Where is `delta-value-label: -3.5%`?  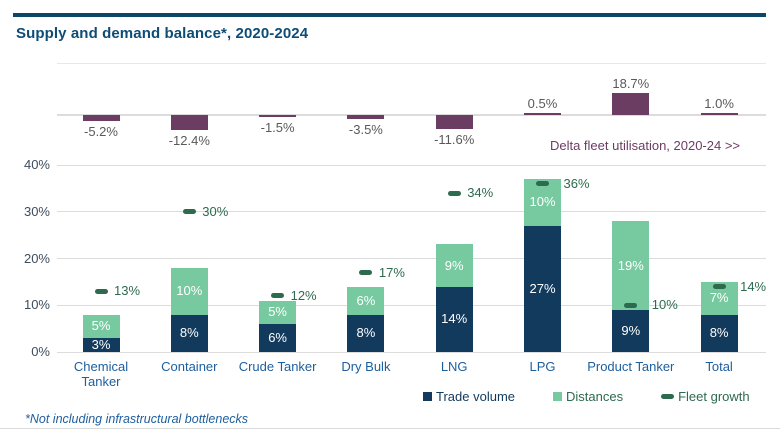
delta-value-label: -3.5% is located at coordinates (365, 130).